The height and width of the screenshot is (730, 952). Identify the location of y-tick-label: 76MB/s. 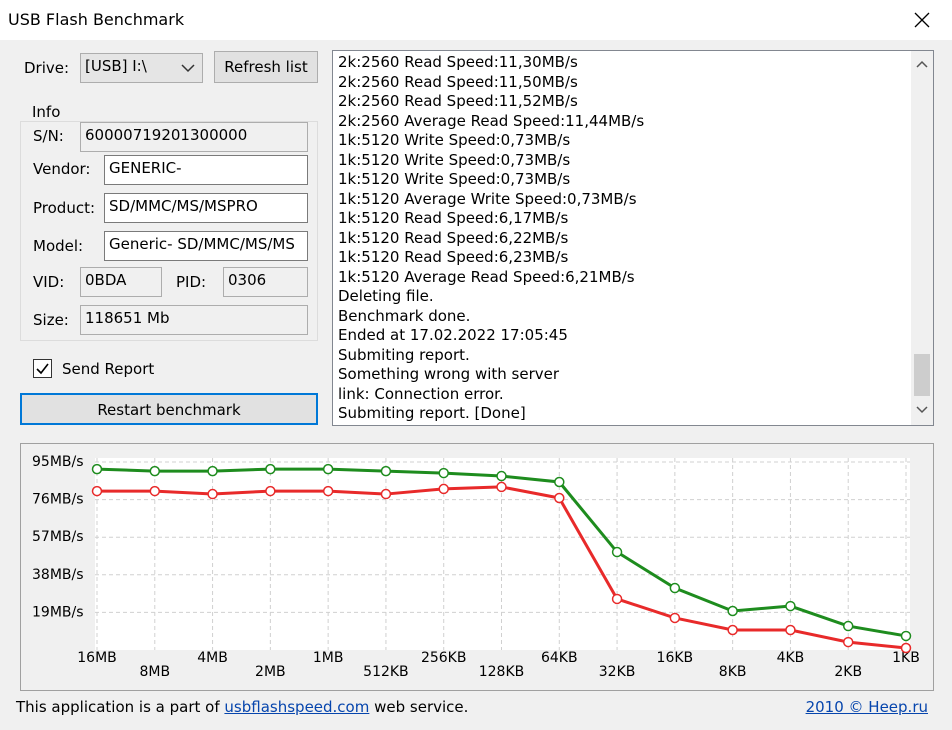
(58, 500).